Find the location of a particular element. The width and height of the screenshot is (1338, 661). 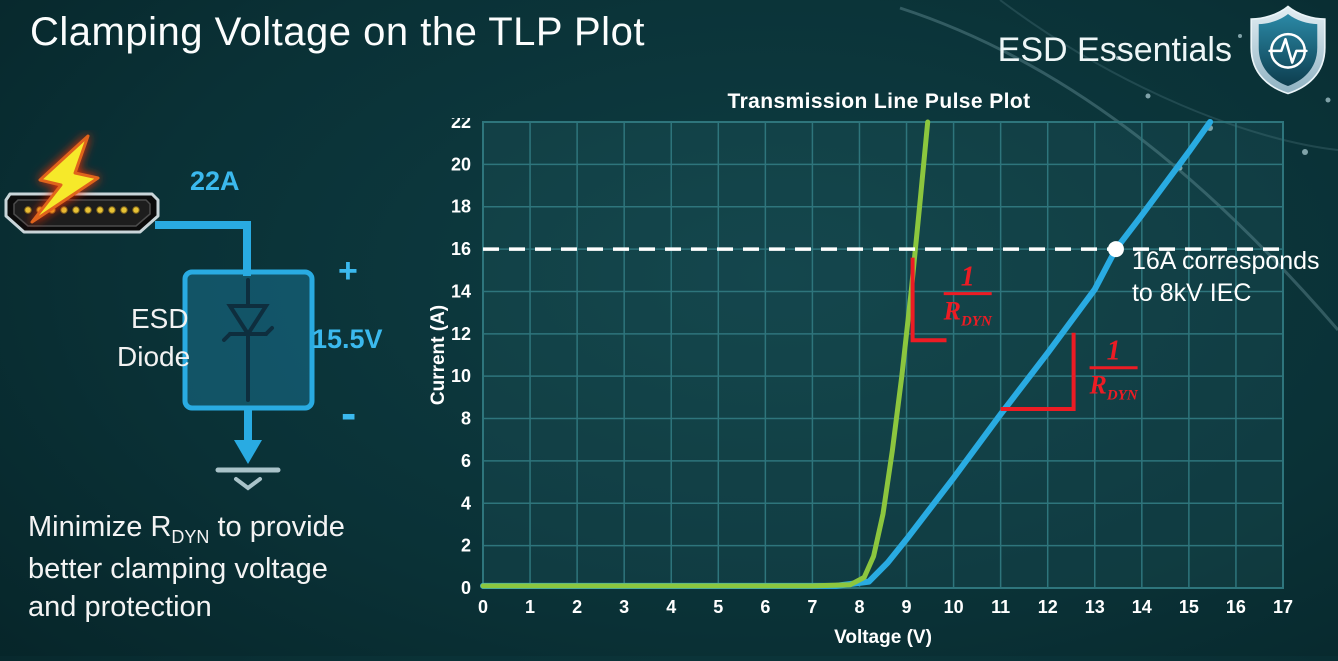

x-tick-label: 13 is located at coordinates (1095, 607).